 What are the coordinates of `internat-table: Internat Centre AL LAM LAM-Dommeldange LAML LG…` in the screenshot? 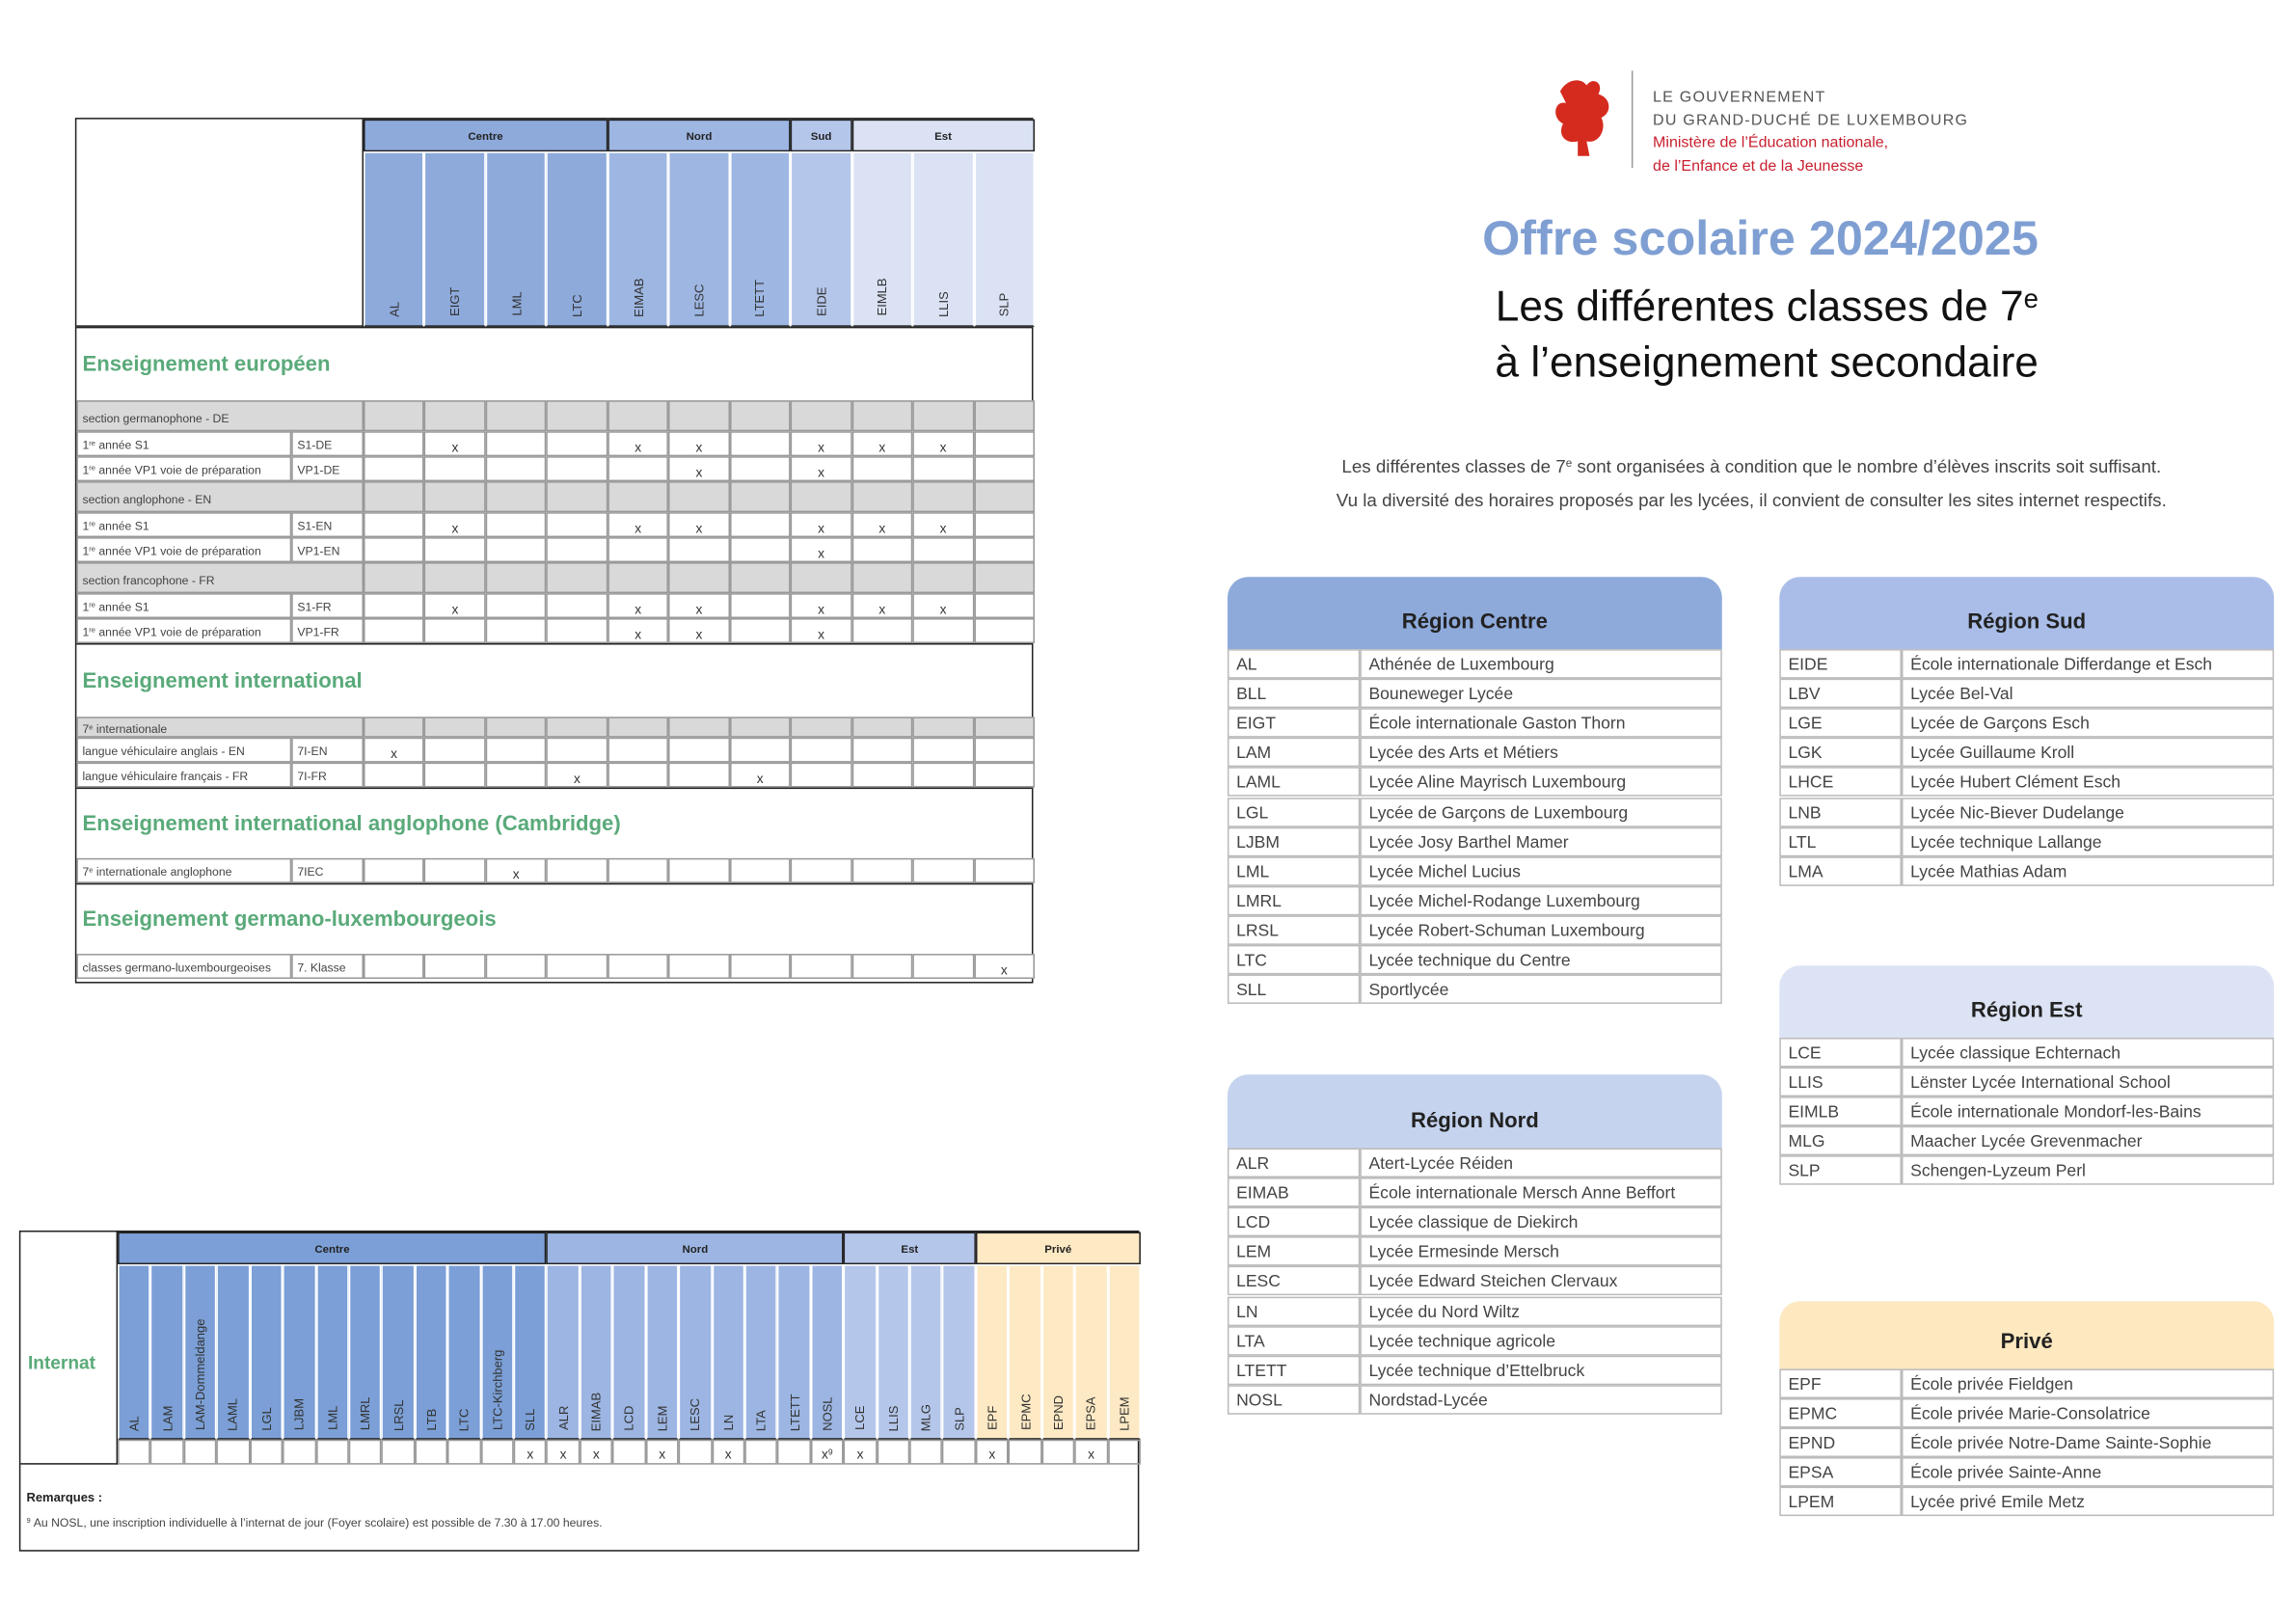 It's located at (579, 1391).